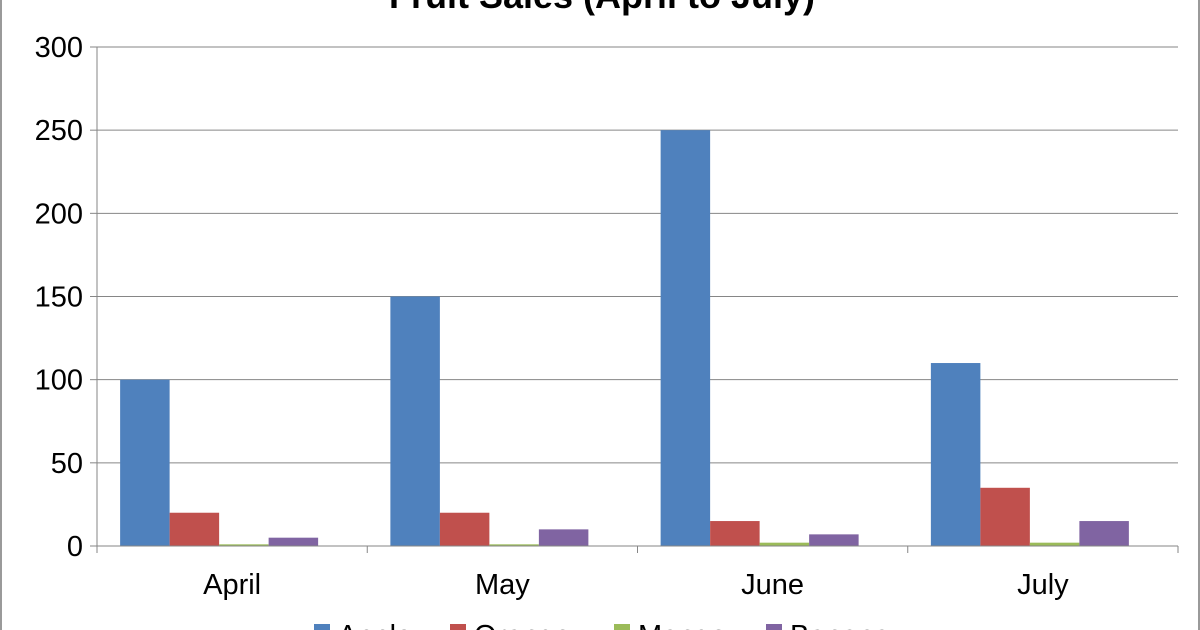 This screenshot has width=1200, height=630. Describe the element at coordinates (682, 625) in the screenshot. I see `legend-label: Mango` at that location.